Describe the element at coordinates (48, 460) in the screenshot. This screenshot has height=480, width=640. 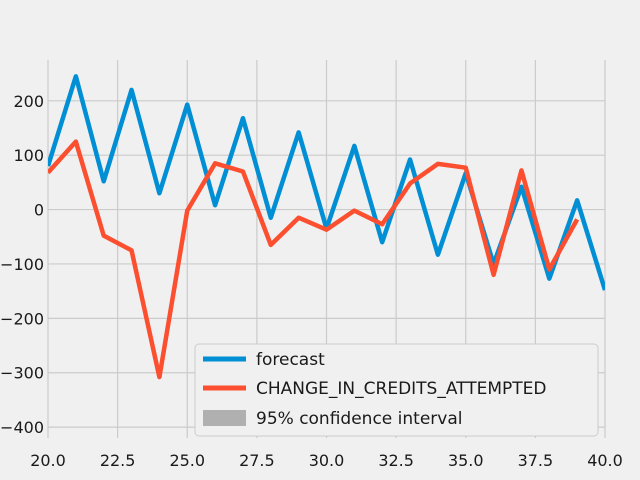
I see `x-tick-label: 20.0` at that location.